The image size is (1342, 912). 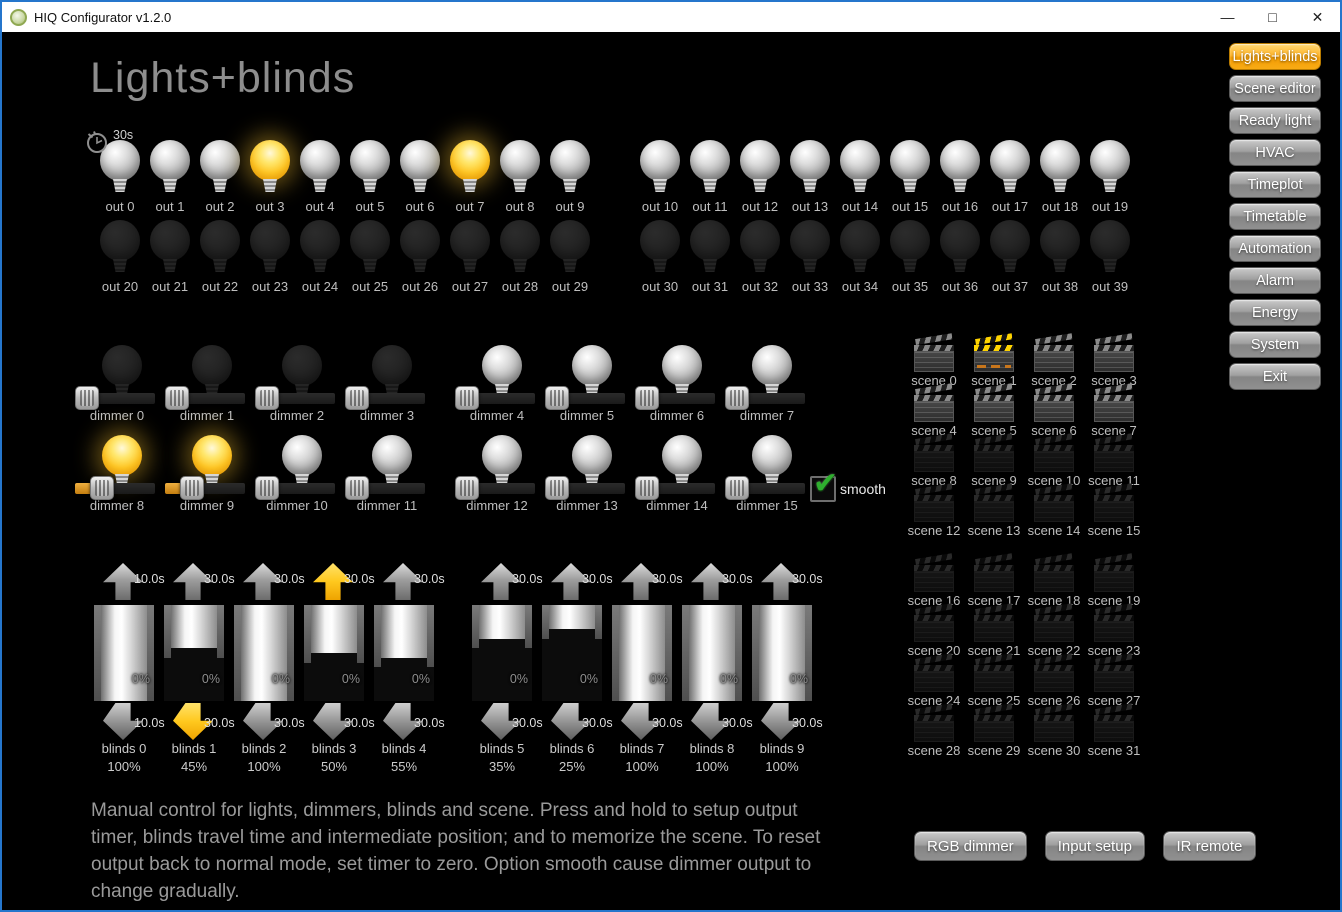 I want to click on dimmer-control: dimmer 12, so click(x=497, y=476).